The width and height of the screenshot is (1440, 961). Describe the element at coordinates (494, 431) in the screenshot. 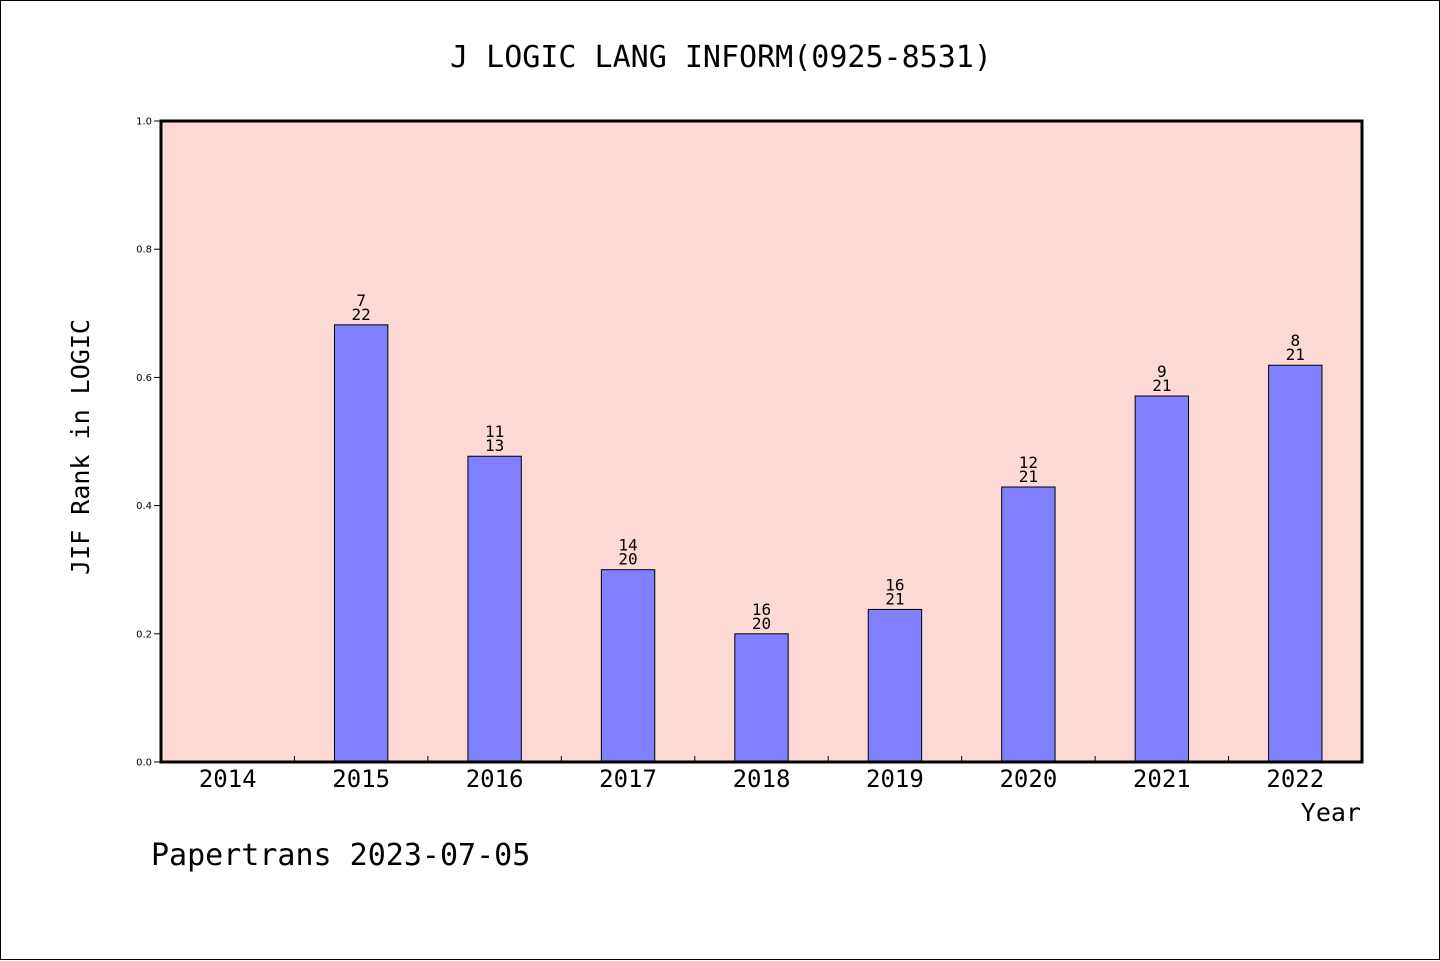

I see `bar-label-rank: 11` at that location.